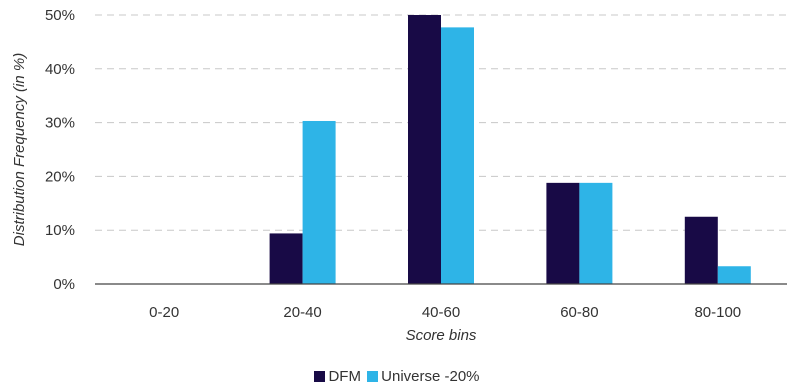 This screenshot has width=794, height=392. Describe the element at coordinates (717, 312) in the screenshot. I see `x-tick-label: 80-100` at that location.